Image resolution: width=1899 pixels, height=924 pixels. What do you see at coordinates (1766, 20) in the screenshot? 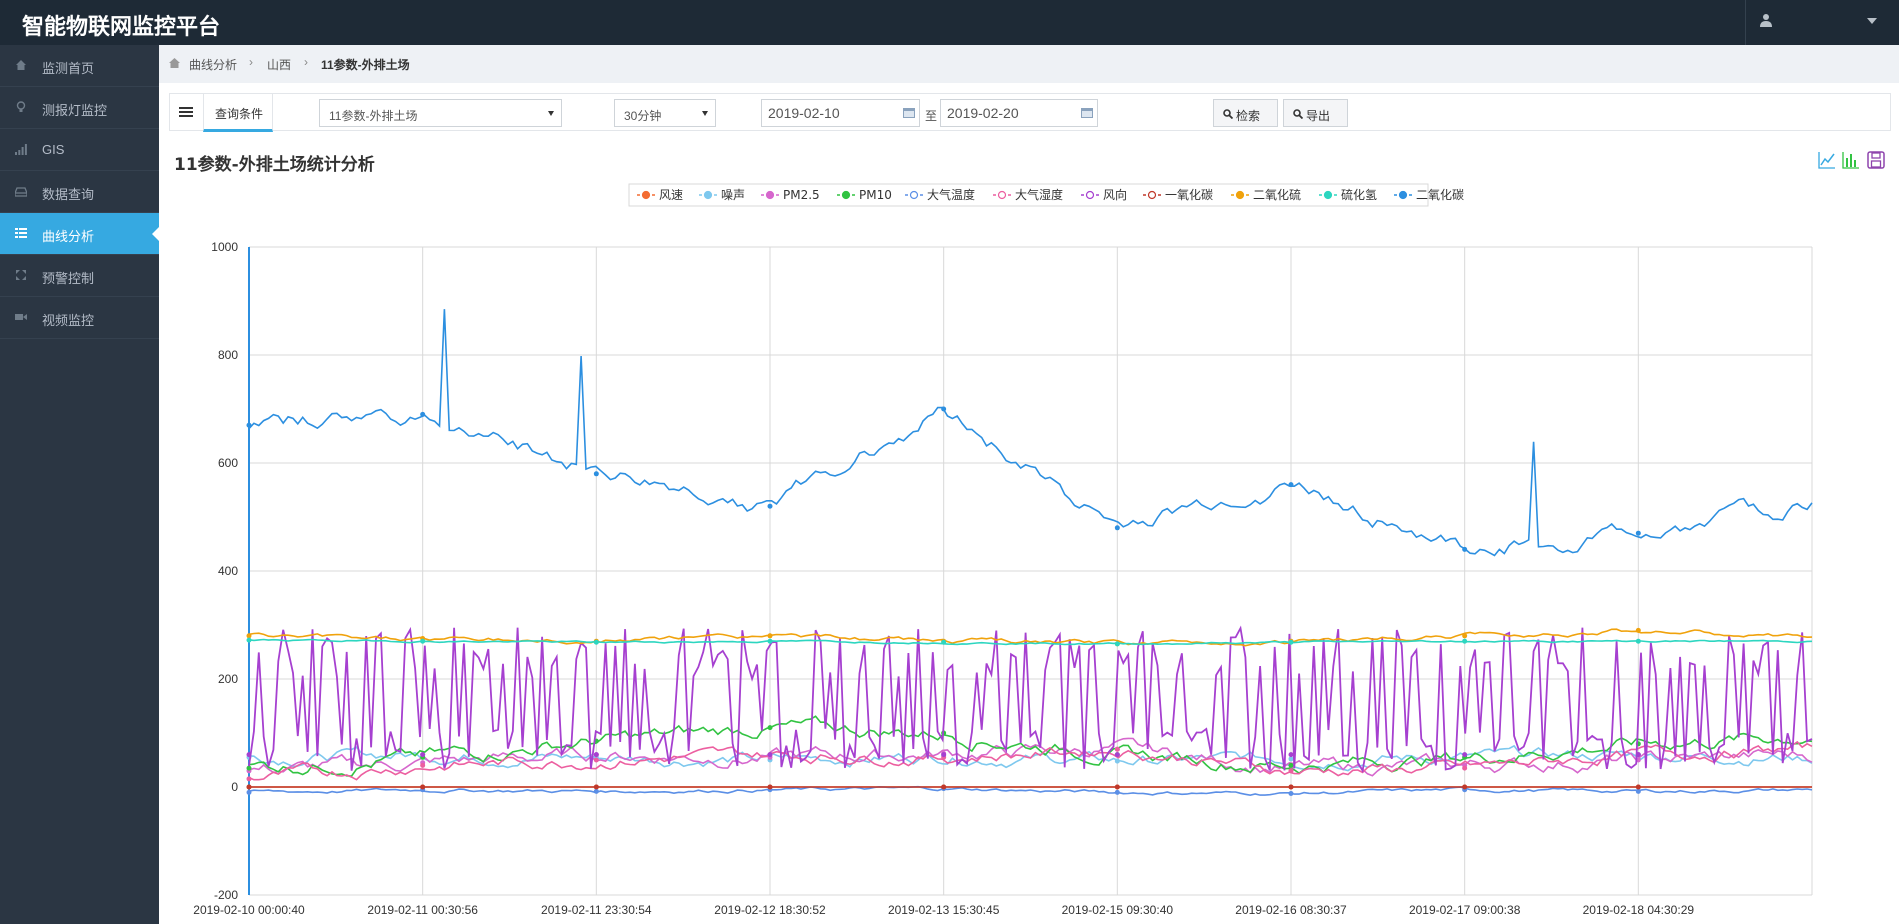
I see `user-icon` at bounding box center [1766, 20].